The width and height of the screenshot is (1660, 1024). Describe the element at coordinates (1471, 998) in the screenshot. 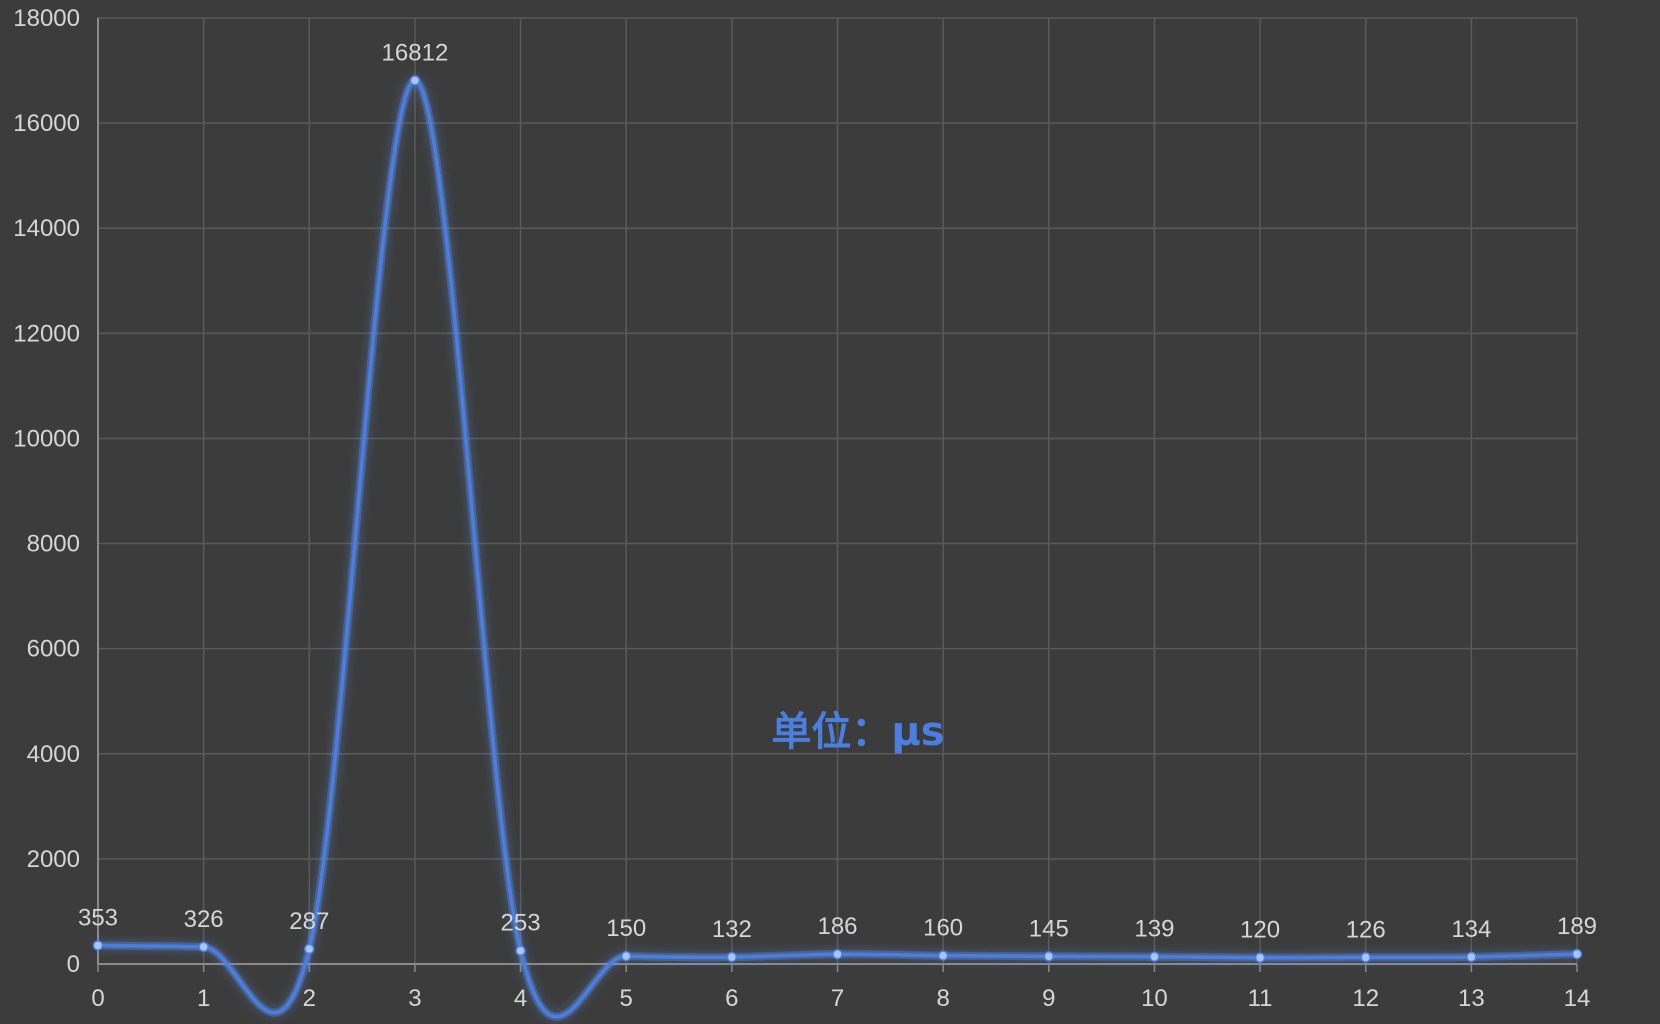

I see `x-tick-label: 13` at that location.